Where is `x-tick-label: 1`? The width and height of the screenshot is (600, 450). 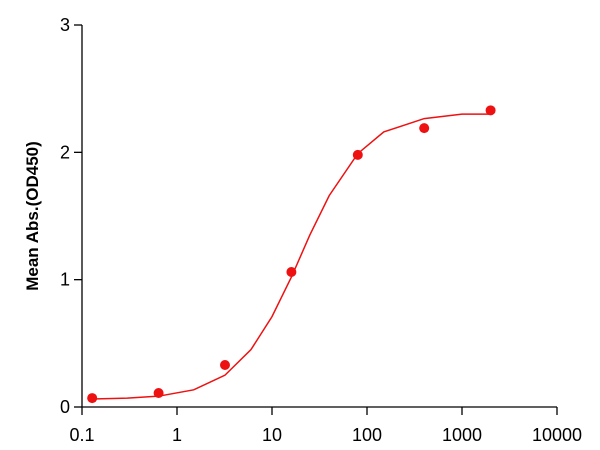 x-tick-label: 1 is located at coordinates (177, 435).